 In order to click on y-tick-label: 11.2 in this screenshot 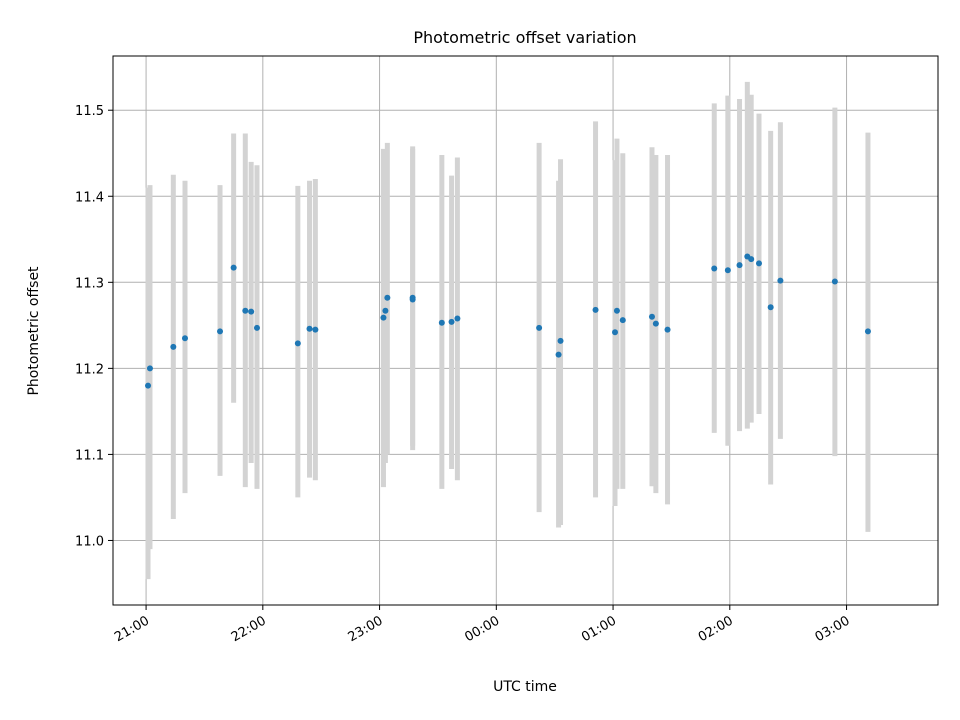, I will do `click(89, 369)`.